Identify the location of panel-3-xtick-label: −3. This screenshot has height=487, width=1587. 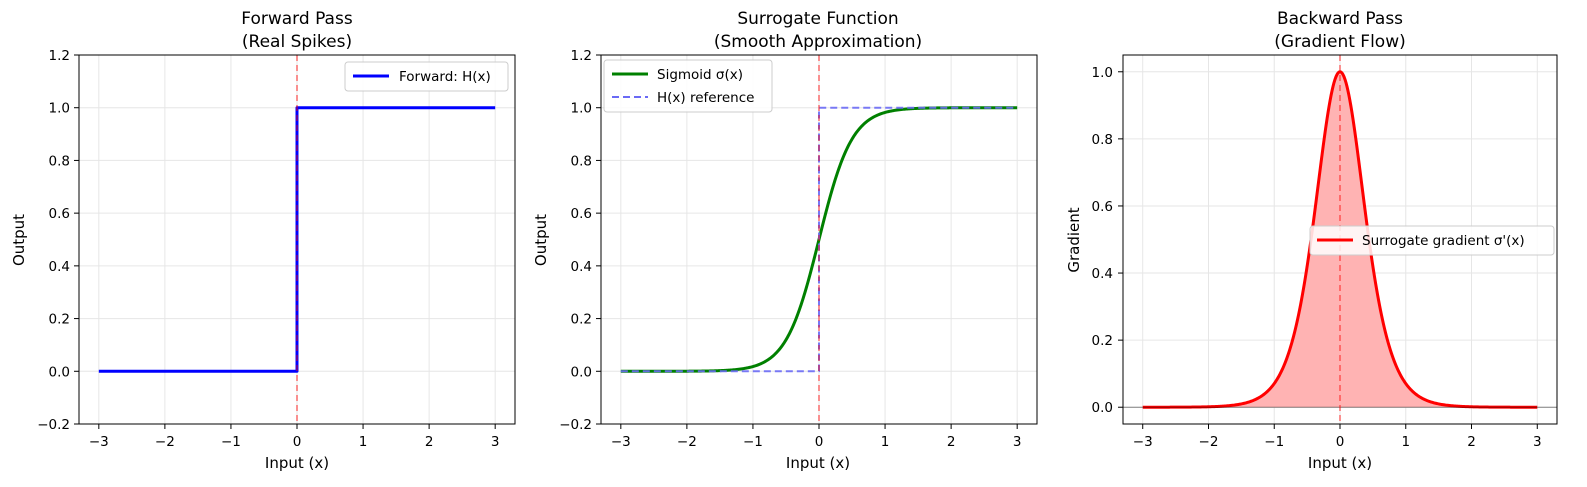
(1143, 442).